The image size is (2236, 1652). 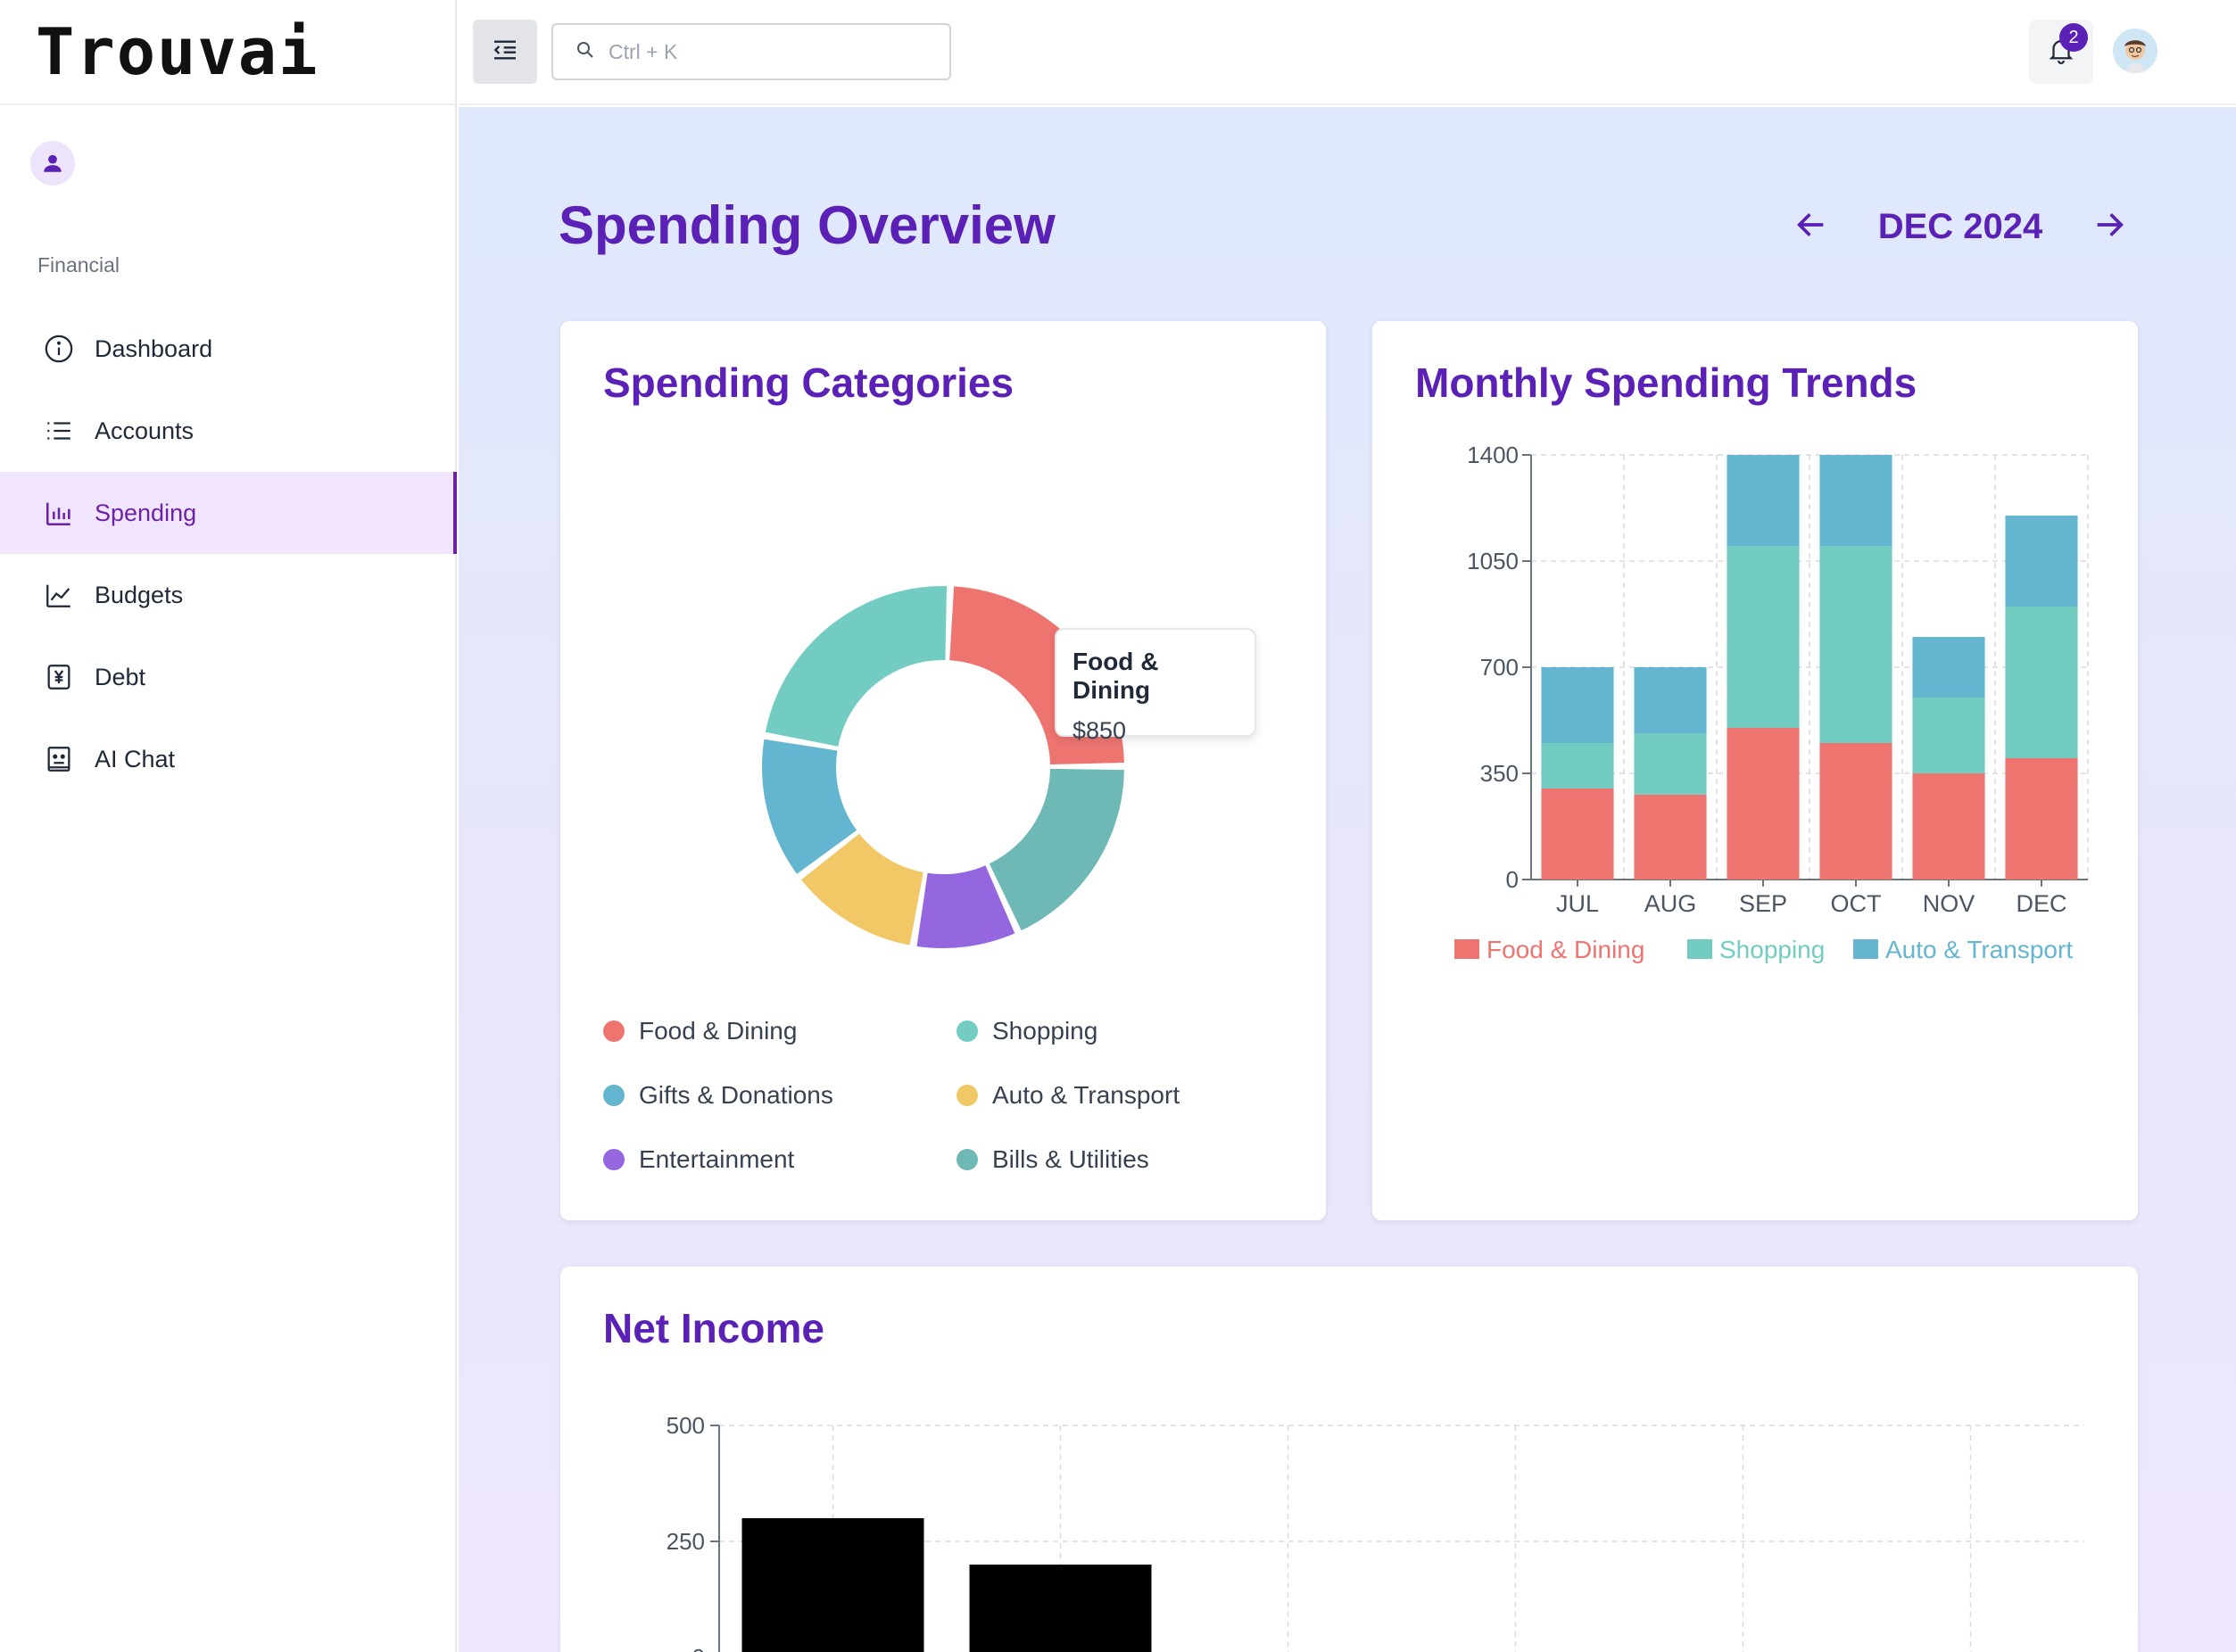 I want to click on previous-month-button, so click(x=1811, y=227).